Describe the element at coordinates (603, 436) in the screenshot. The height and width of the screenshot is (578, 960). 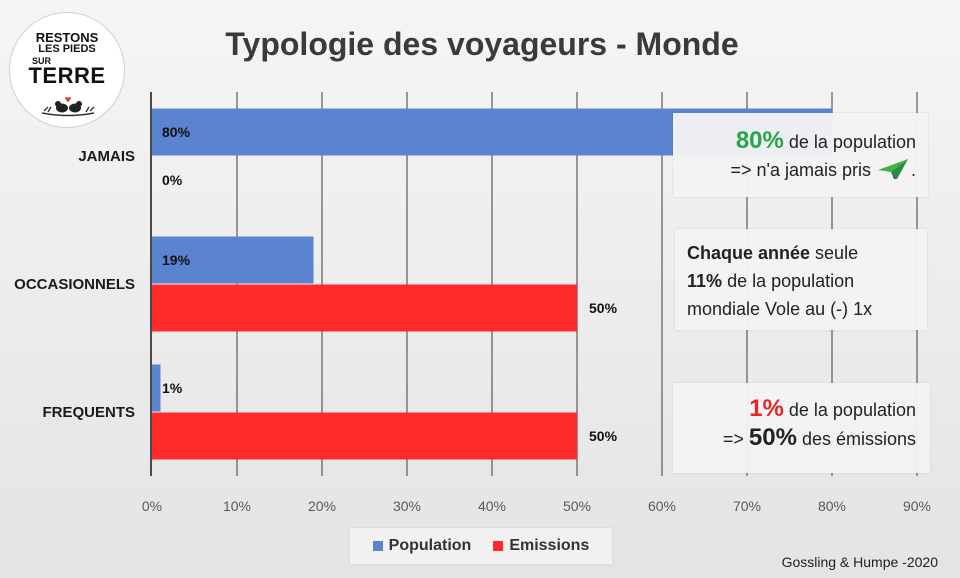
I see `data-label-emissions-frequents: 50%` at that location.